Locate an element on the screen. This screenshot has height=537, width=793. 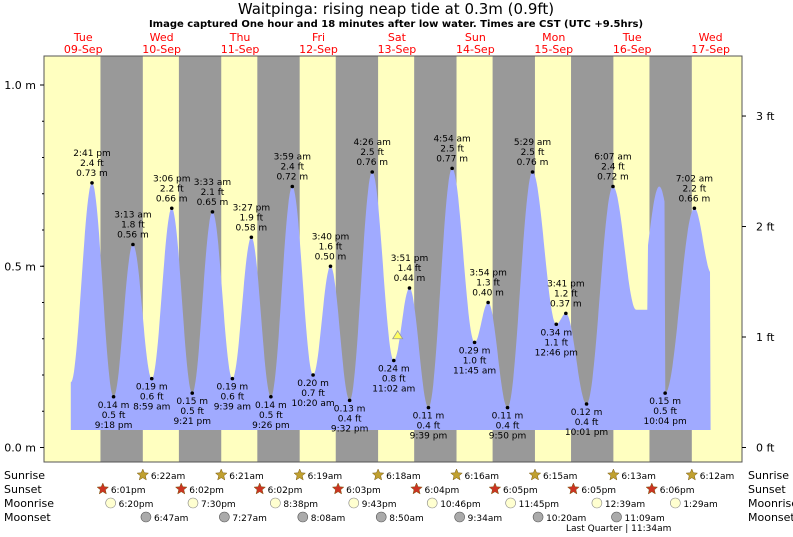
sunset-row-label-left: Sunset is located at coordinates (23, 489).